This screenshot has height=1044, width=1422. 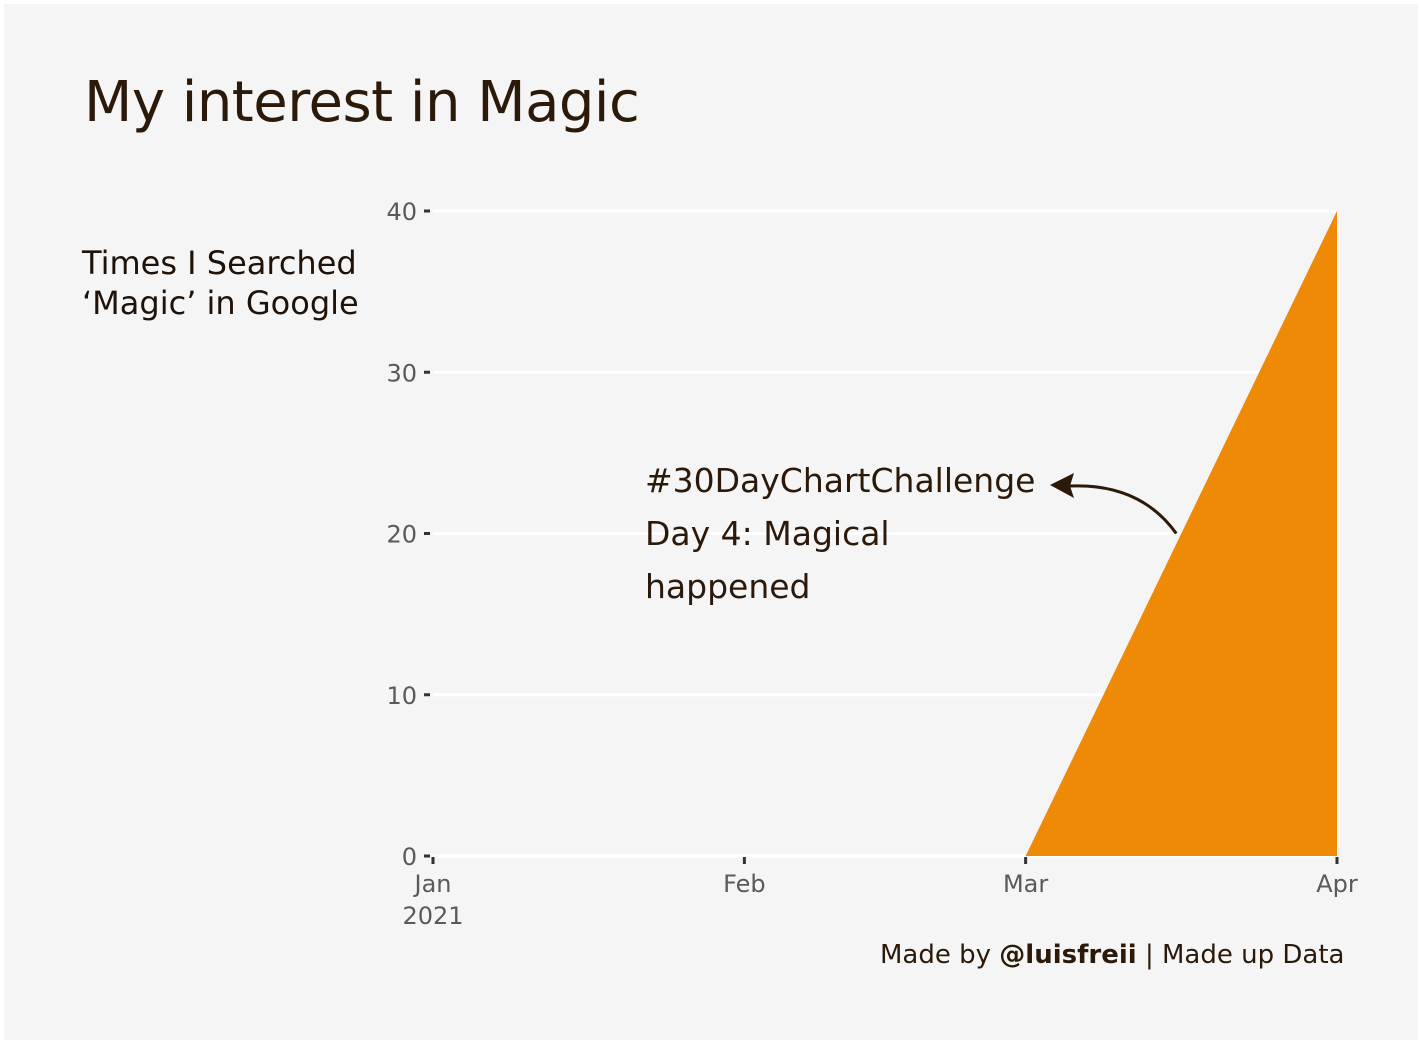 I want to click on caption-prefix: Made by, so click(x=940, y=955).